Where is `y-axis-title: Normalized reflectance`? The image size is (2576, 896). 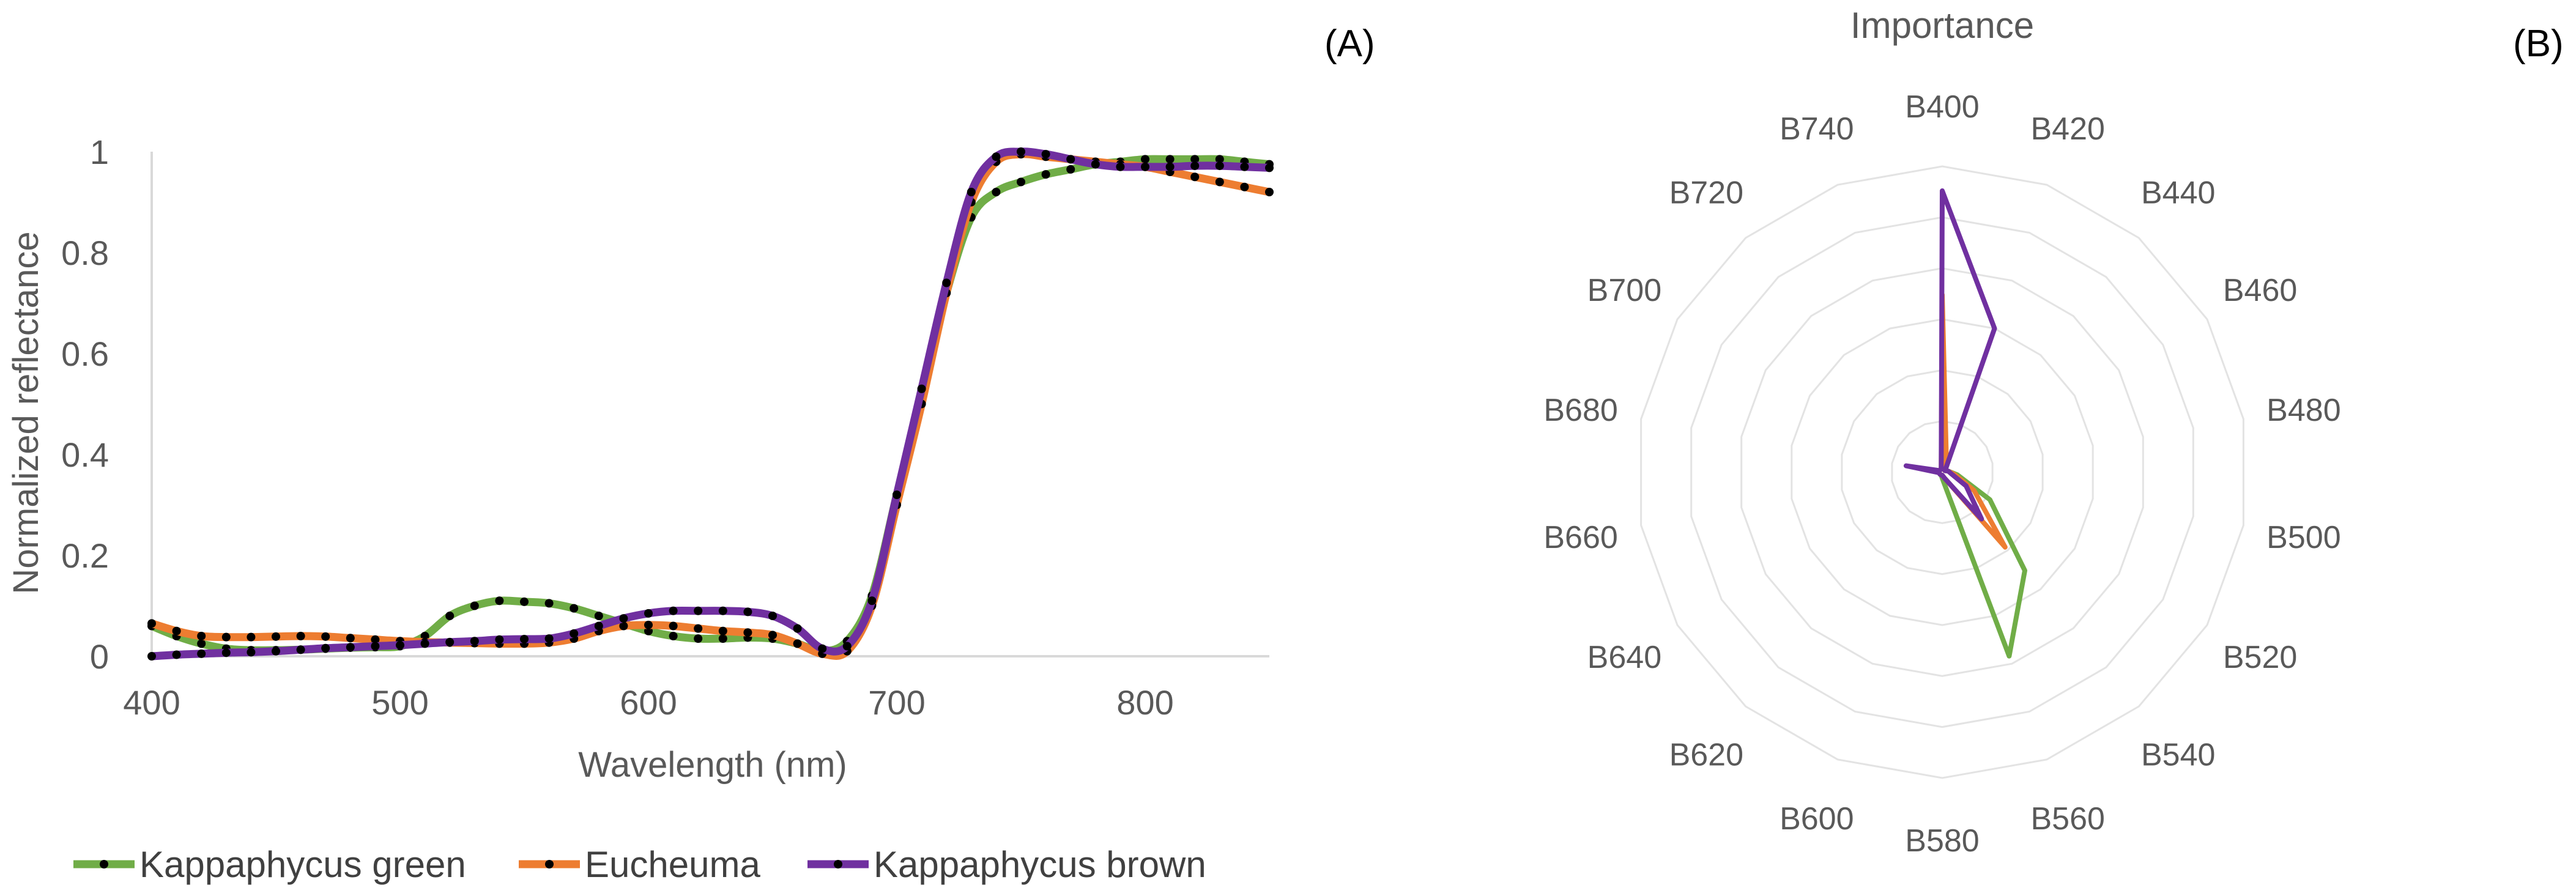
y-axis-title: Normalized reflectance is located at coordinates (26, 412).